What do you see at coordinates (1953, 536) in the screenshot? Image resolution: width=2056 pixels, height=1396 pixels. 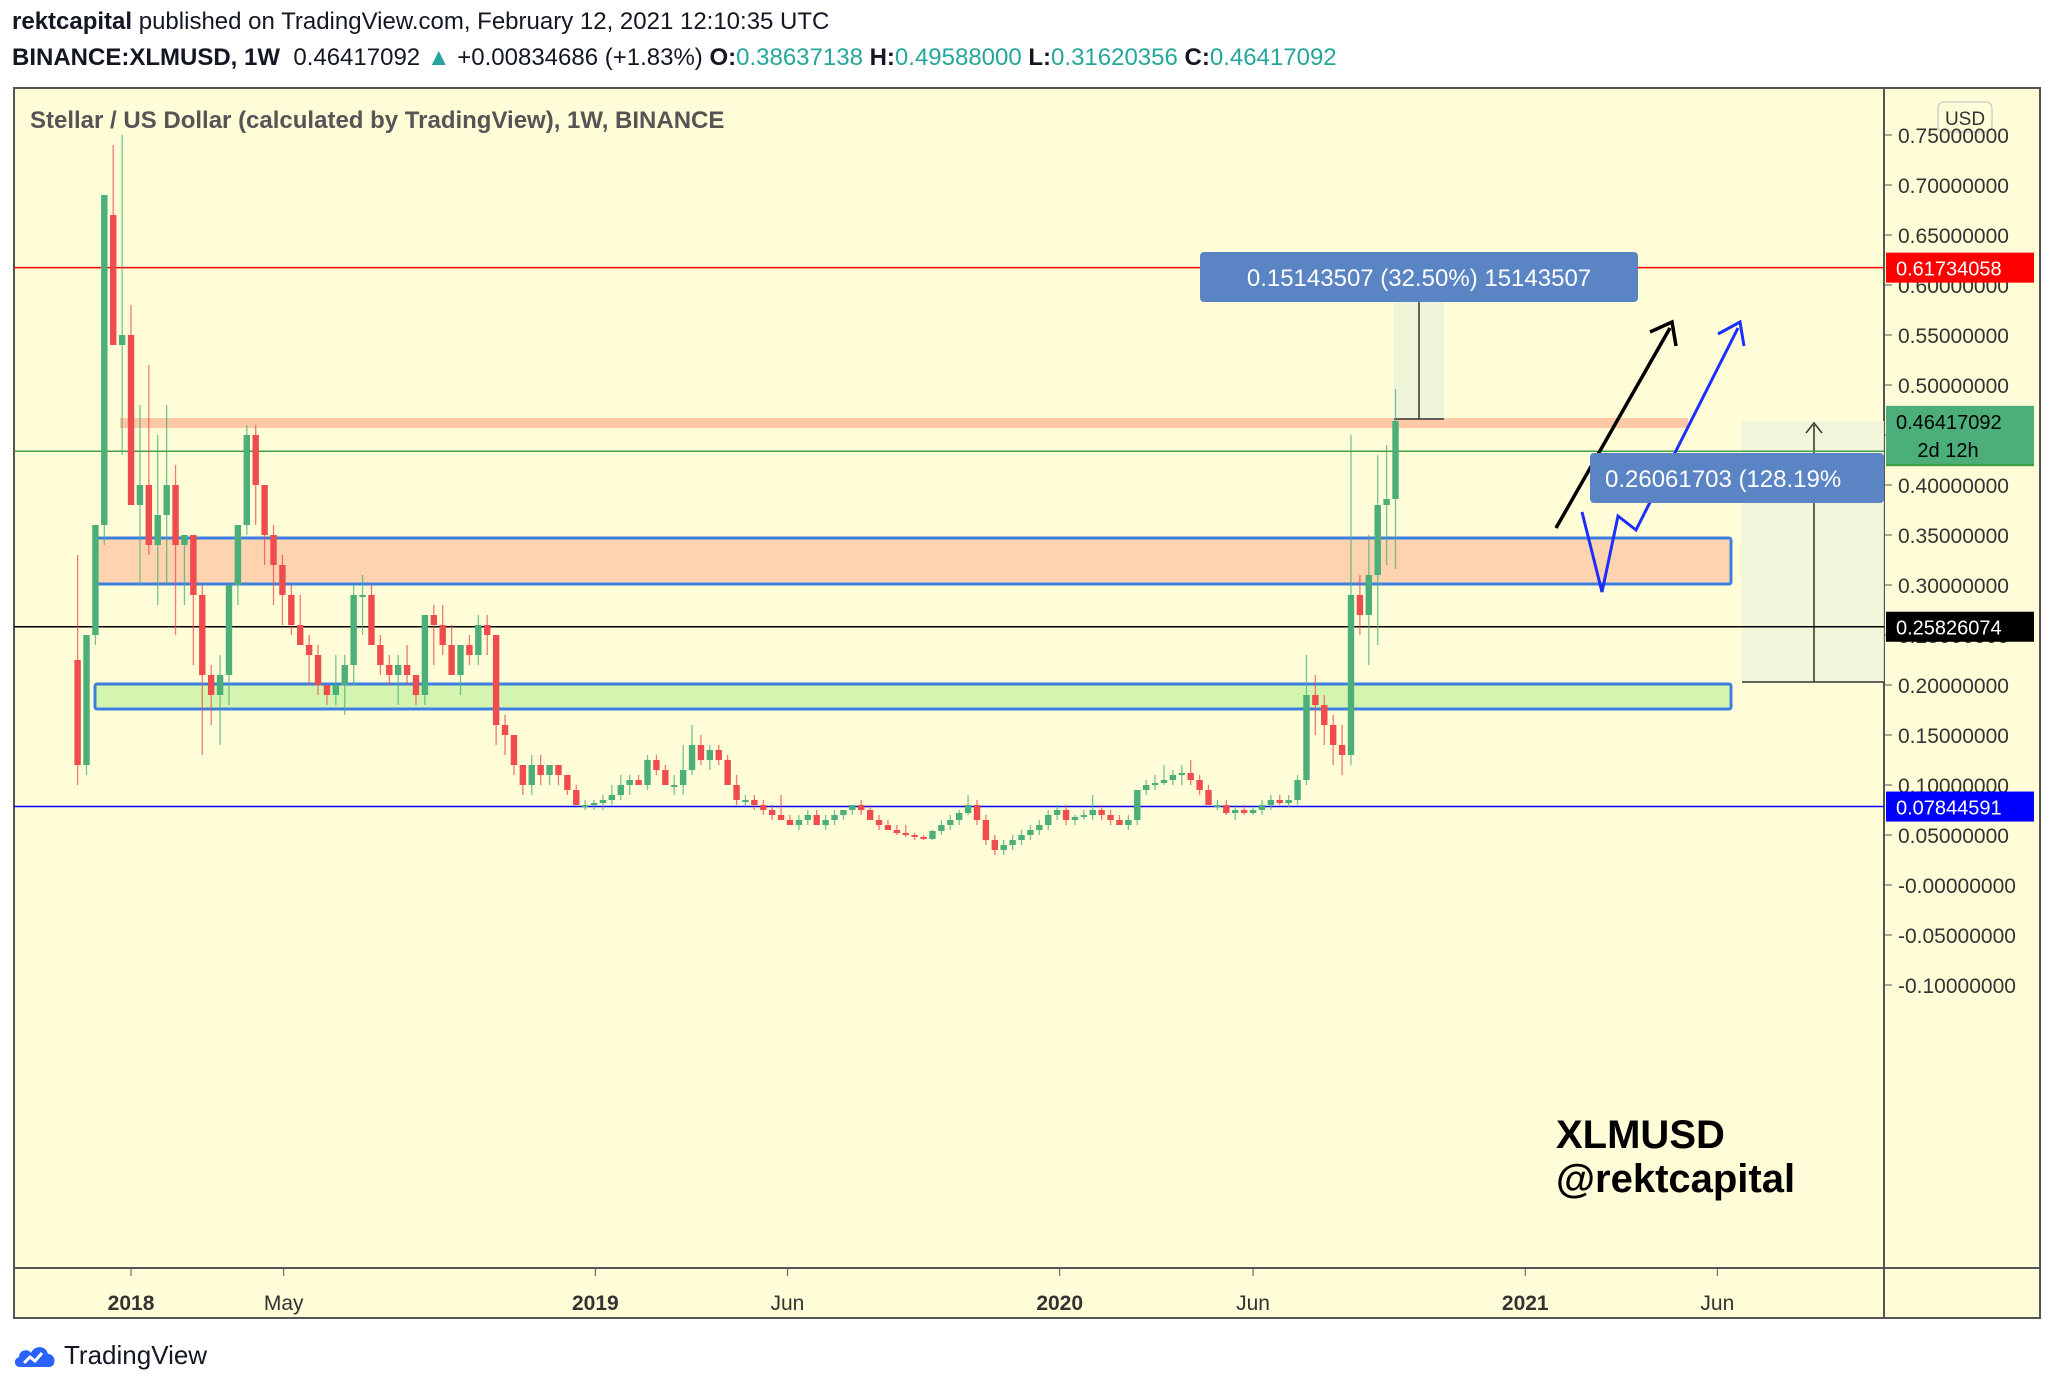 I see `y-tick-label: 0.35000000` at bounding box center [1953, 536].